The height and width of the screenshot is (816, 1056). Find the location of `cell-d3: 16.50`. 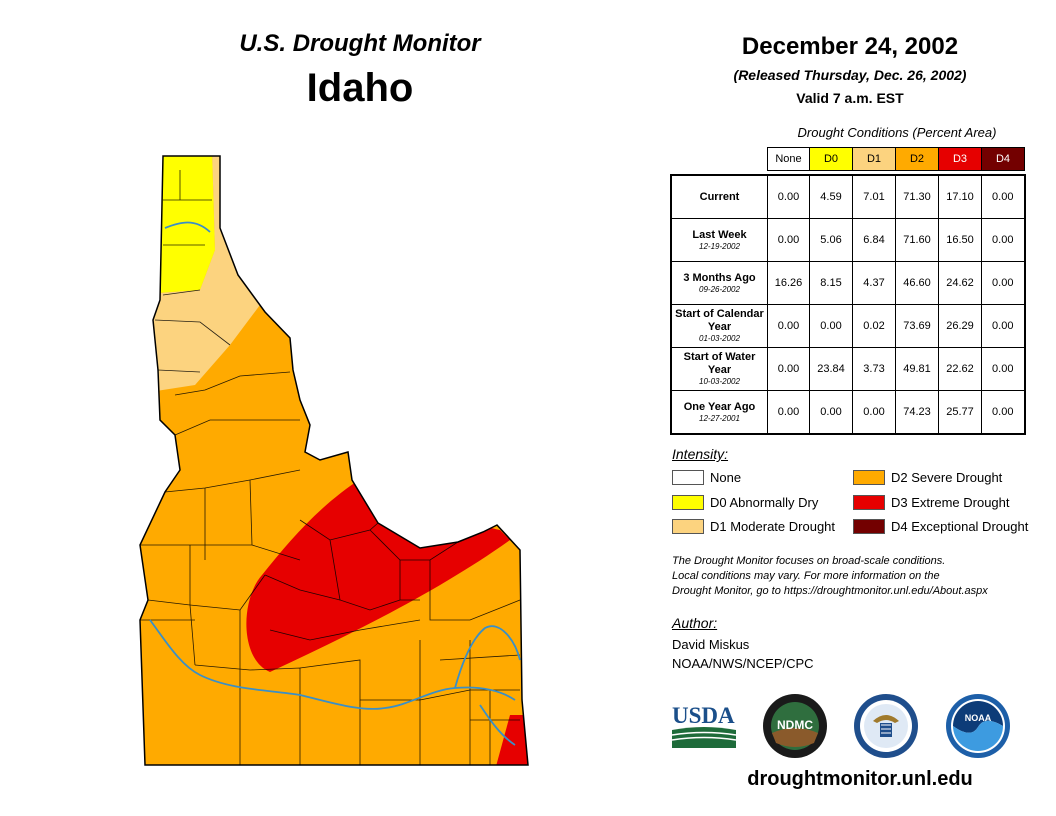

cell-d3: 16.50 is located at coordinates (960, 240).